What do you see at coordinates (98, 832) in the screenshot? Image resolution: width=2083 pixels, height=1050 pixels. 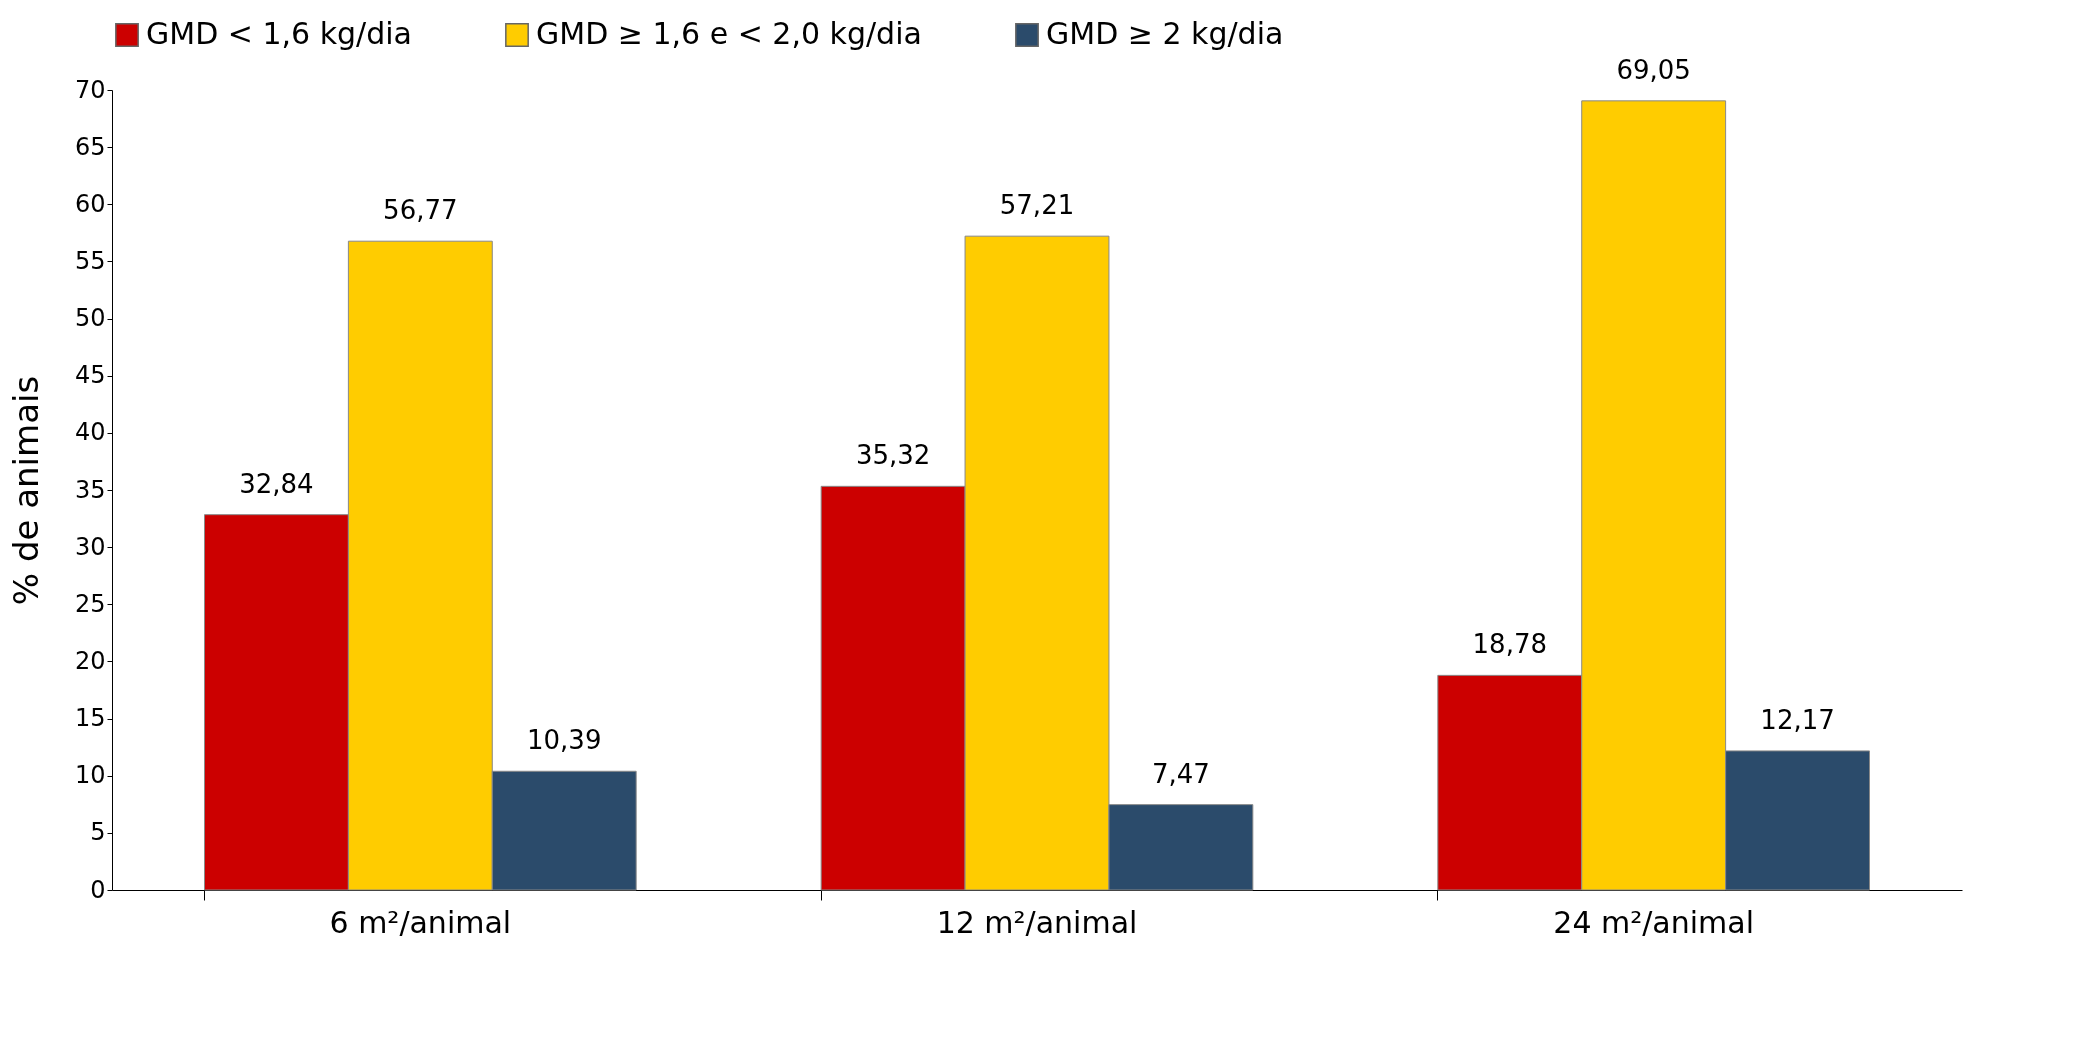 I see `y-tick-label: 5` at bounding box center [98, 832].